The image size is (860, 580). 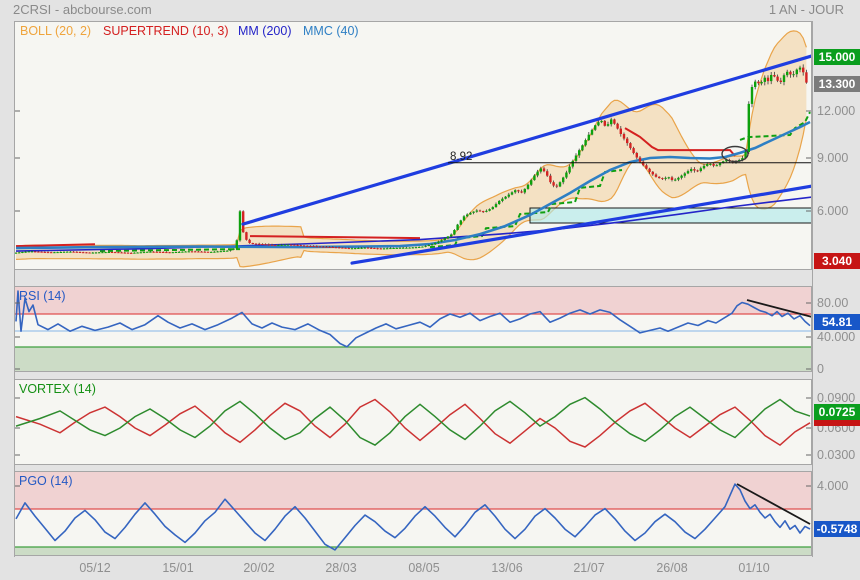 I want to click on instrument-title: 2CRSI - abcbourse.com, so click(x=82, y=9).